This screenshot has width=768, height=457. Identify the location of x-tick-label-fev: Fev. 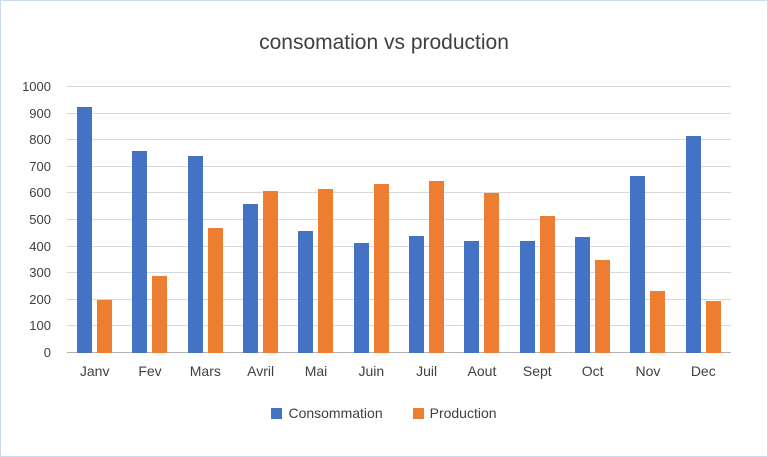
(150, 371).